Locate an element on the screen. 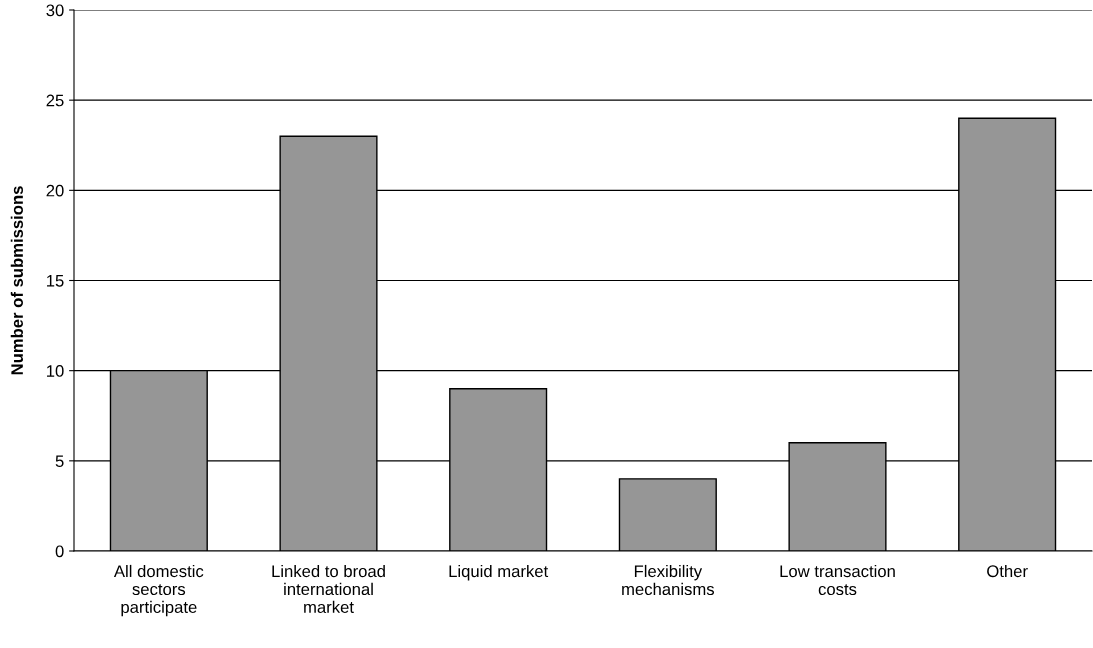  x-tick-label: Other is located at coordinates (1007, 571).